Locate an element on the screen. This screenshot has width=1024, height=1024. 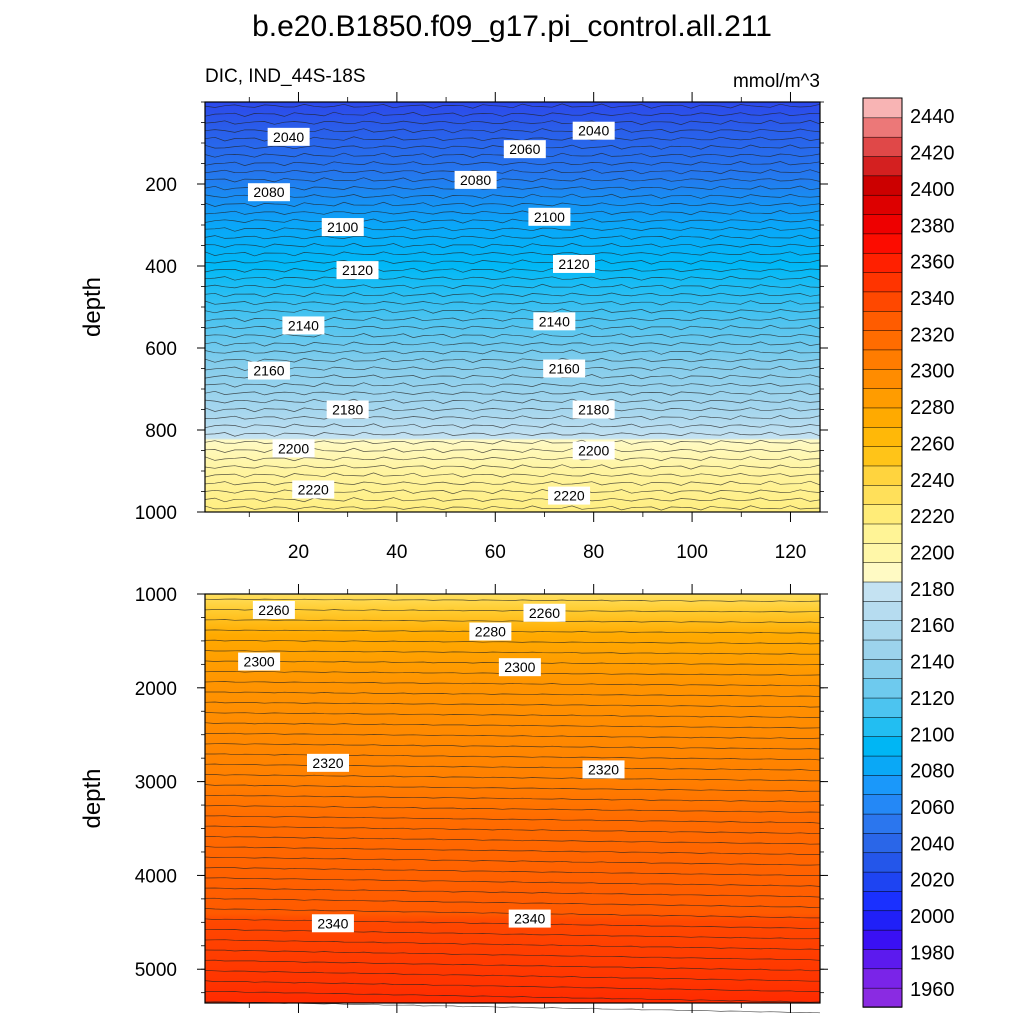
y-tick-label: 600 is located at coordinates (161, 349).